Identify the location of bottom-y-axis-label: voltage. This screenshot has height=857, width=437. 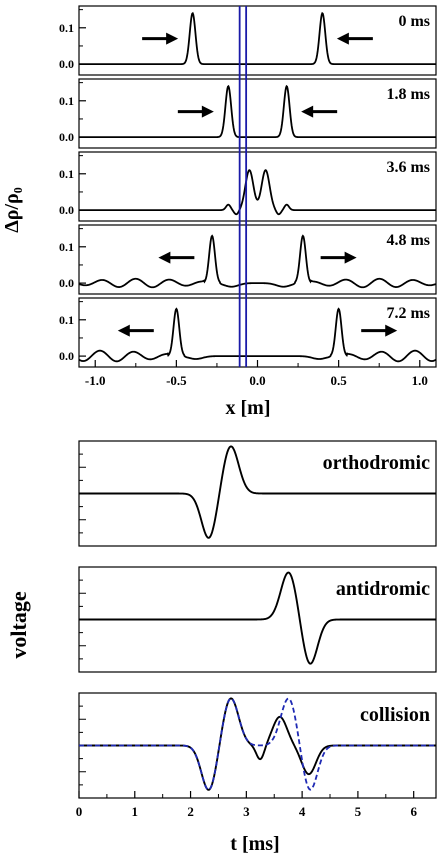
(18, 624).